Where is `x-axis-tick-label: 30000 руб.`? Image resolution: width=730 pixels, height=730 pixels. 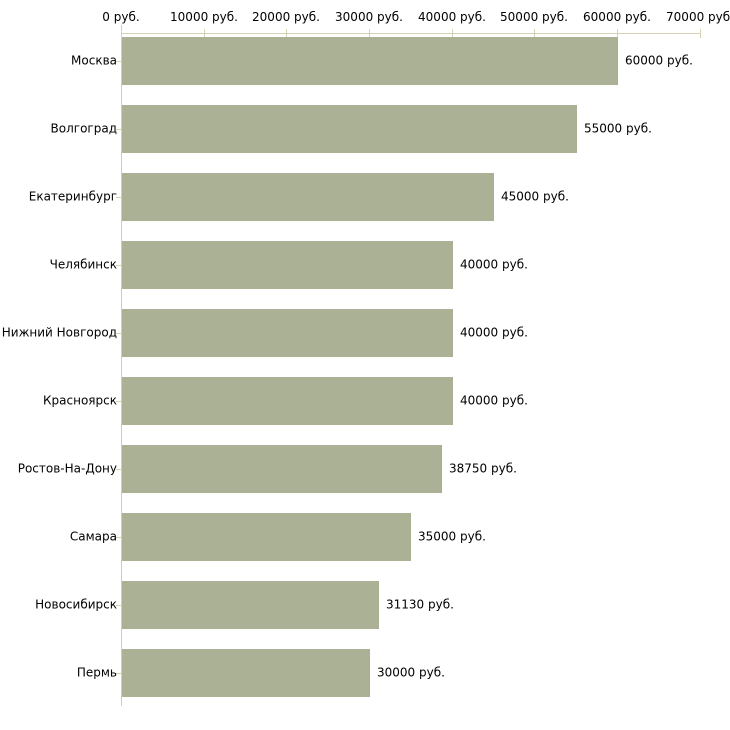
x-axis-tick-label: 30000 руб. is located at coordinates (369, 17).